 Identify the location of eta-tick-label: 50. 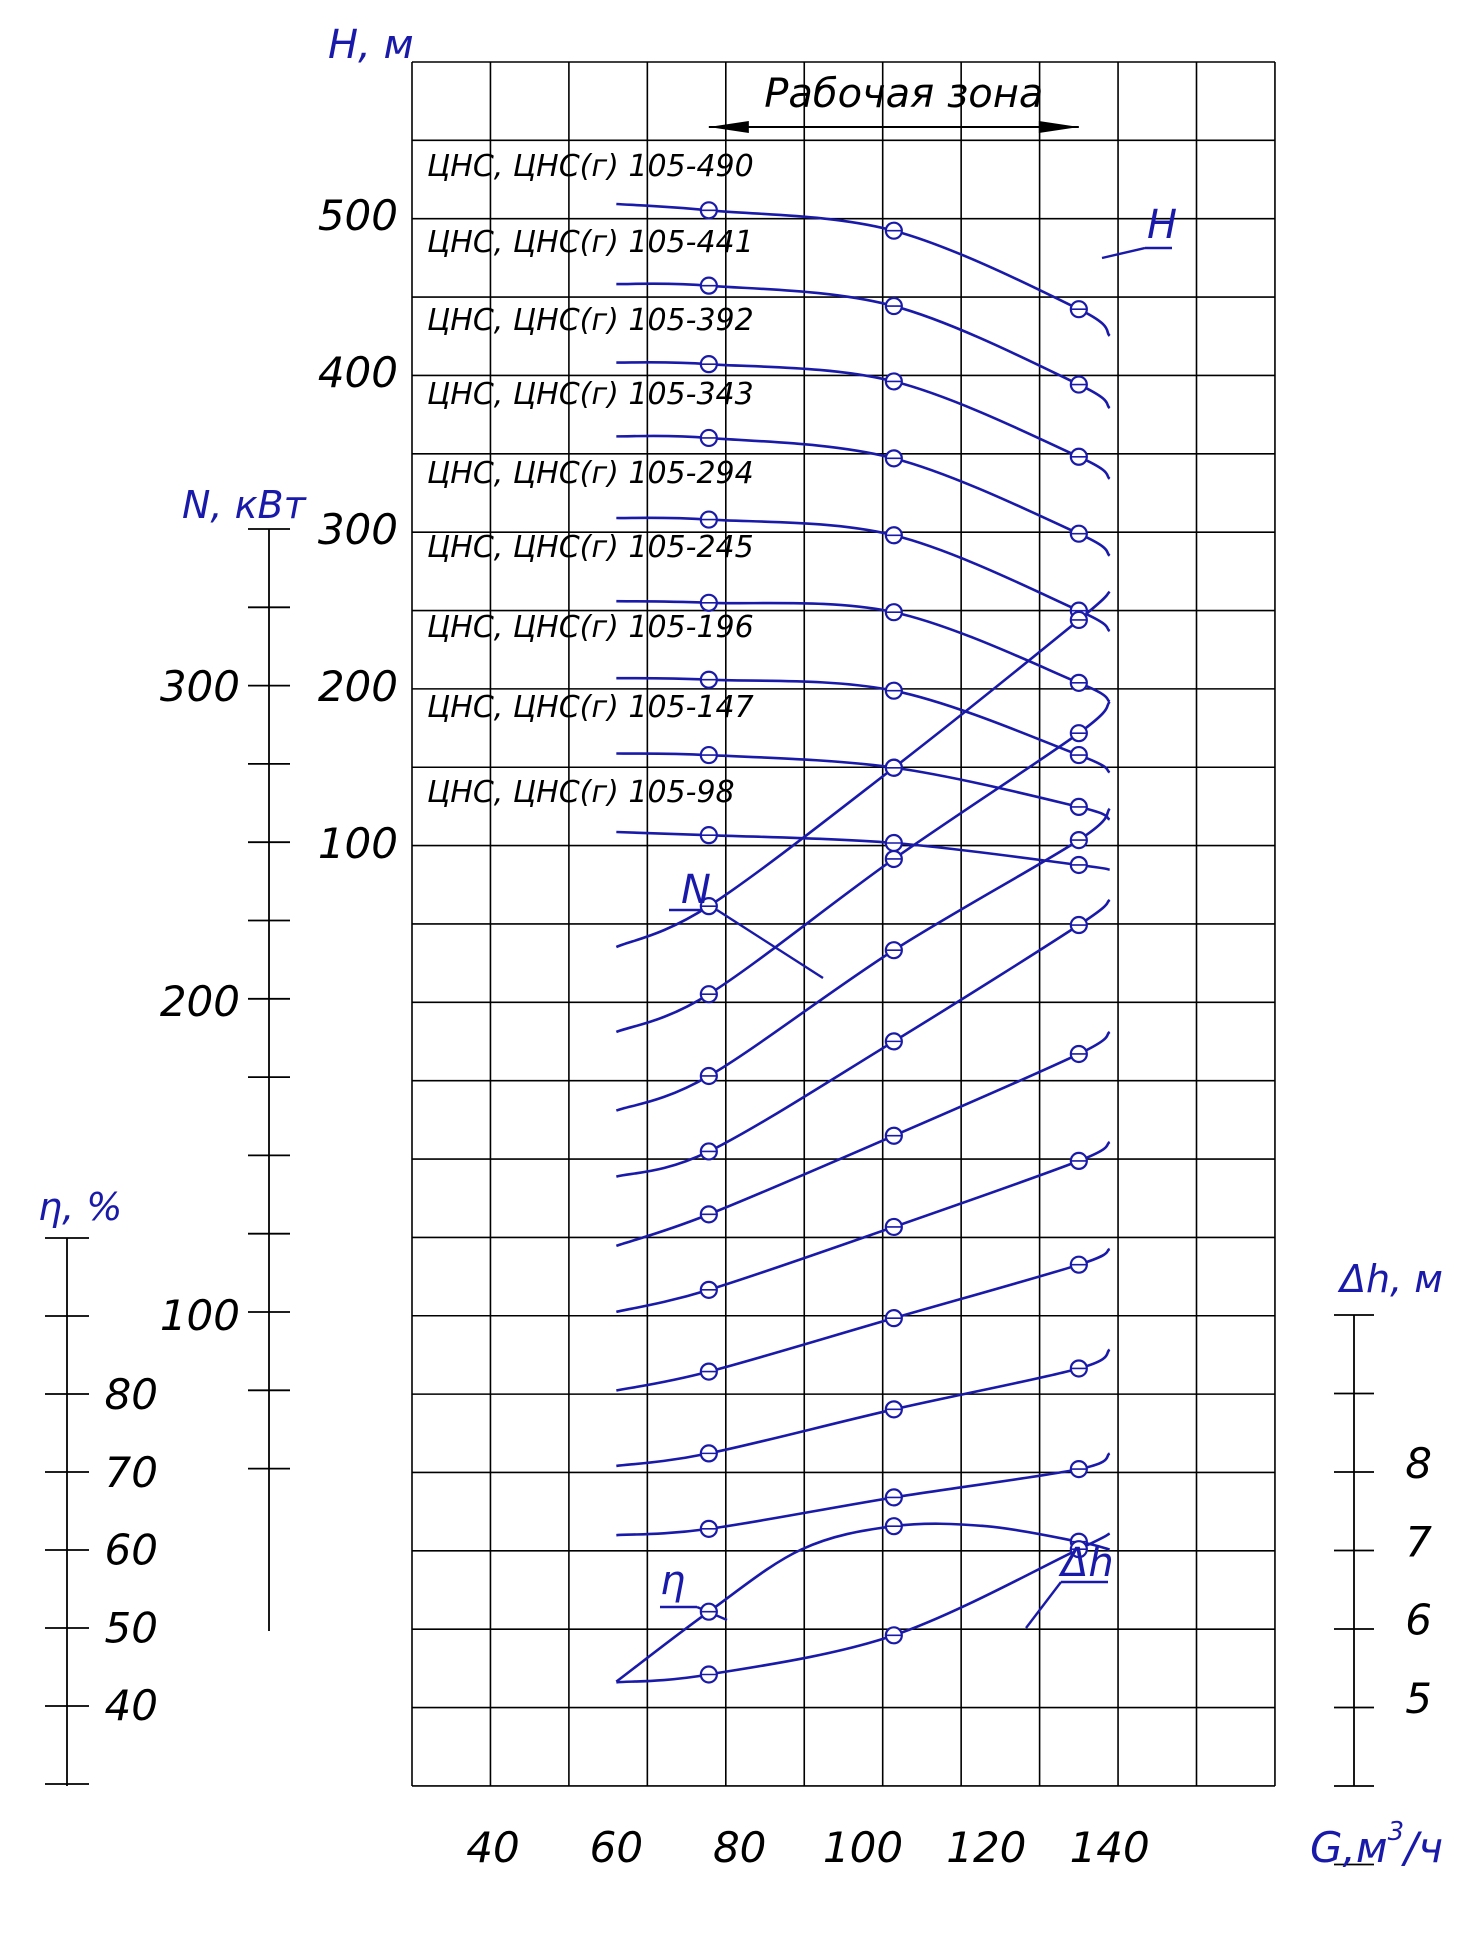
(131, 1627).